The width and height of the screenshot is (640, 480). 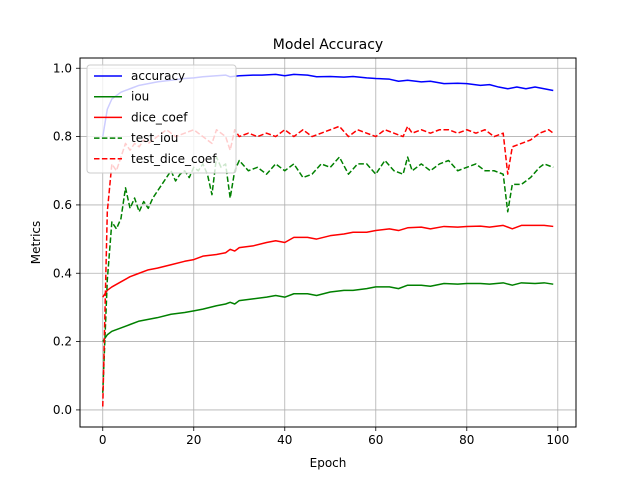 I want to click on x-tick-label: 0, so click(x=103, y=440).